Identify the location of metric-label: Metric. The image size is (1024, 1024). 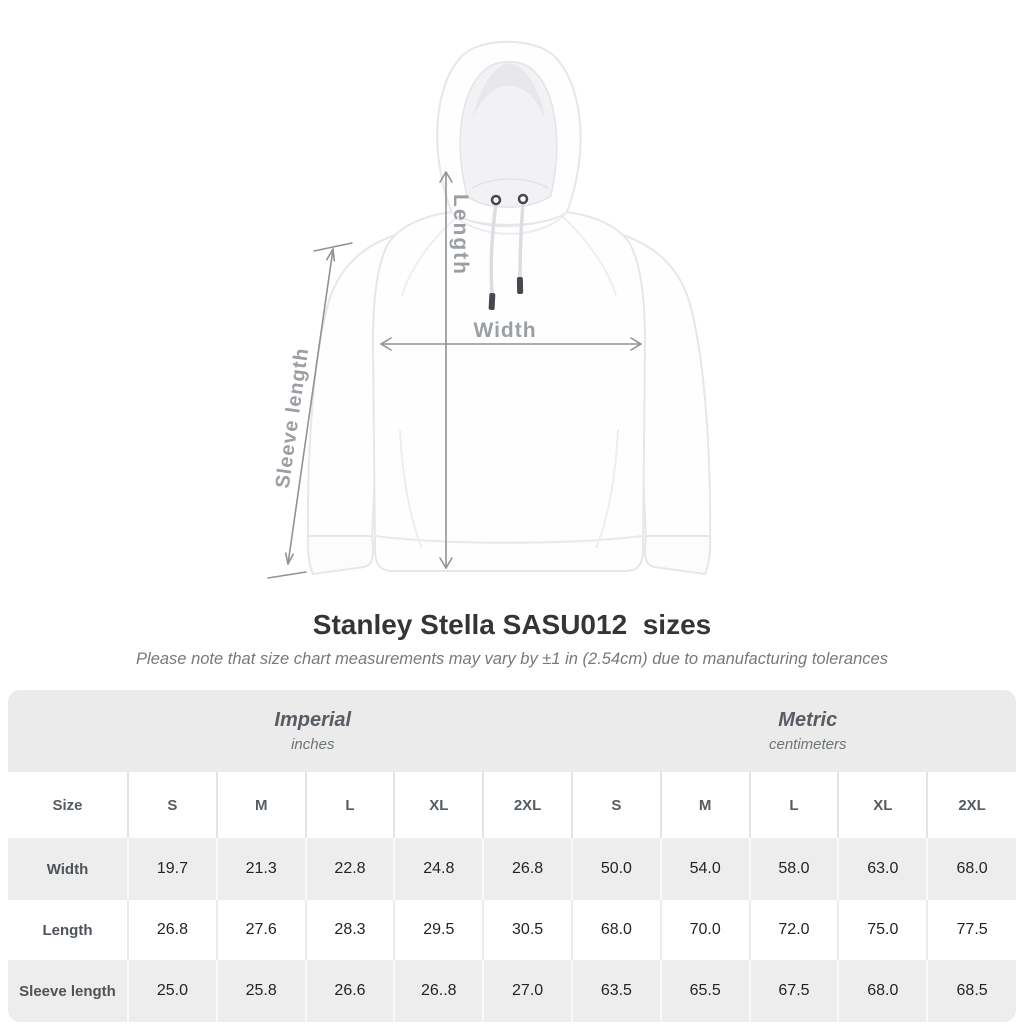
(808, 720).